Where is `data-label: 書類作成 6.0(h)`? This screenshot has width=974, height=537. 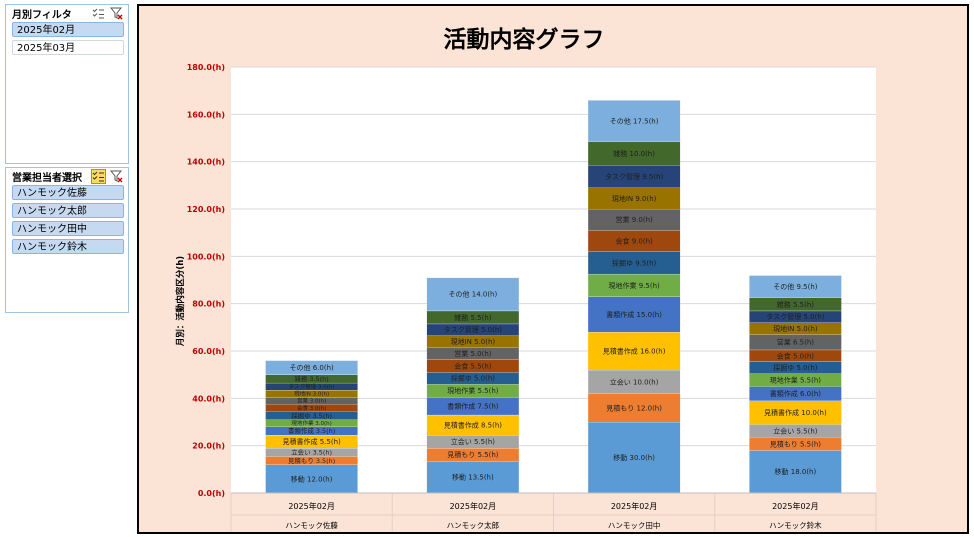
data-label: 書類作成 6.0(h) is located at coordinates (796, 393).